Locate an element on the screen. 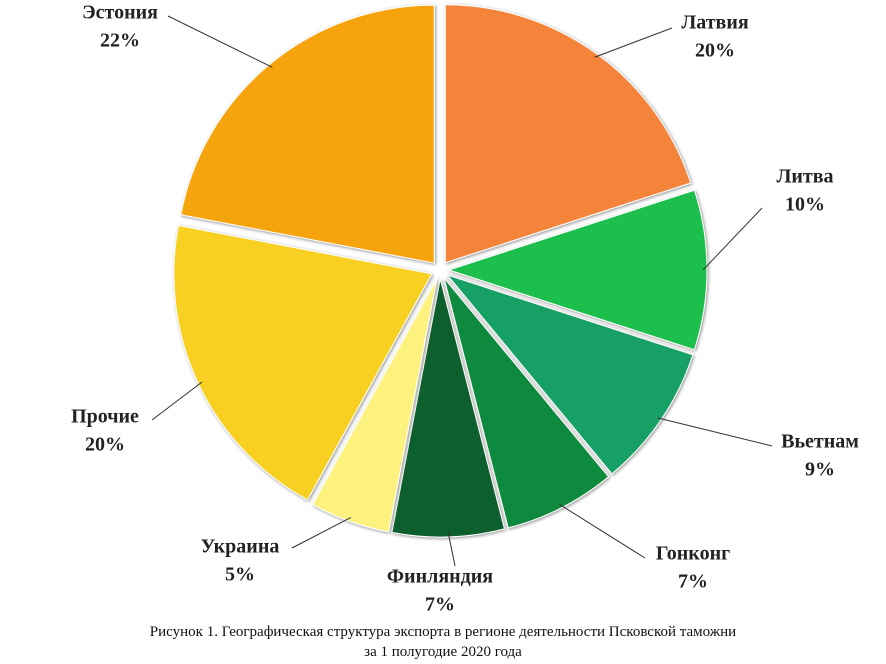  value-label: 22% is located at coordinates (120, 41).